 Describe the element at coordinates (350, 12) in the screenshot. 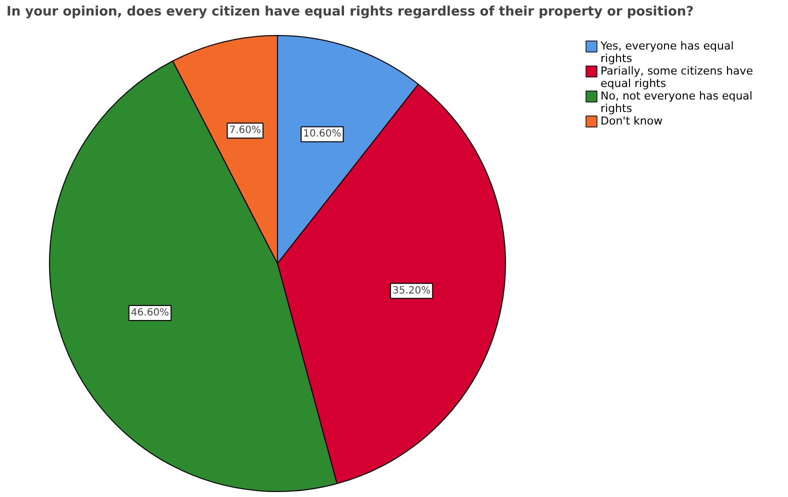

I see `chart-title: In your opinion, does every citizen have equal rights regardless of their property or position?` at that location.